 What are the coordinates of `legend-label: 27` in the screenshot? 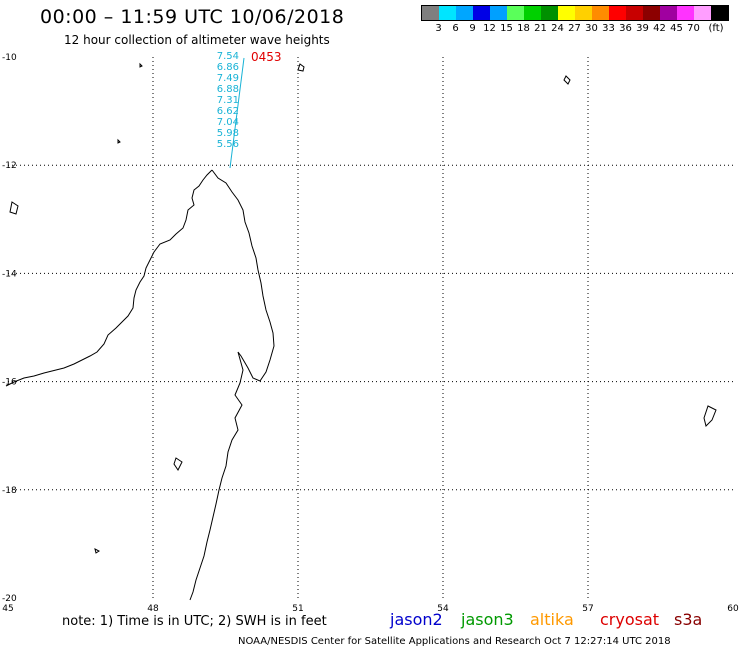 It's located at (574, 28).